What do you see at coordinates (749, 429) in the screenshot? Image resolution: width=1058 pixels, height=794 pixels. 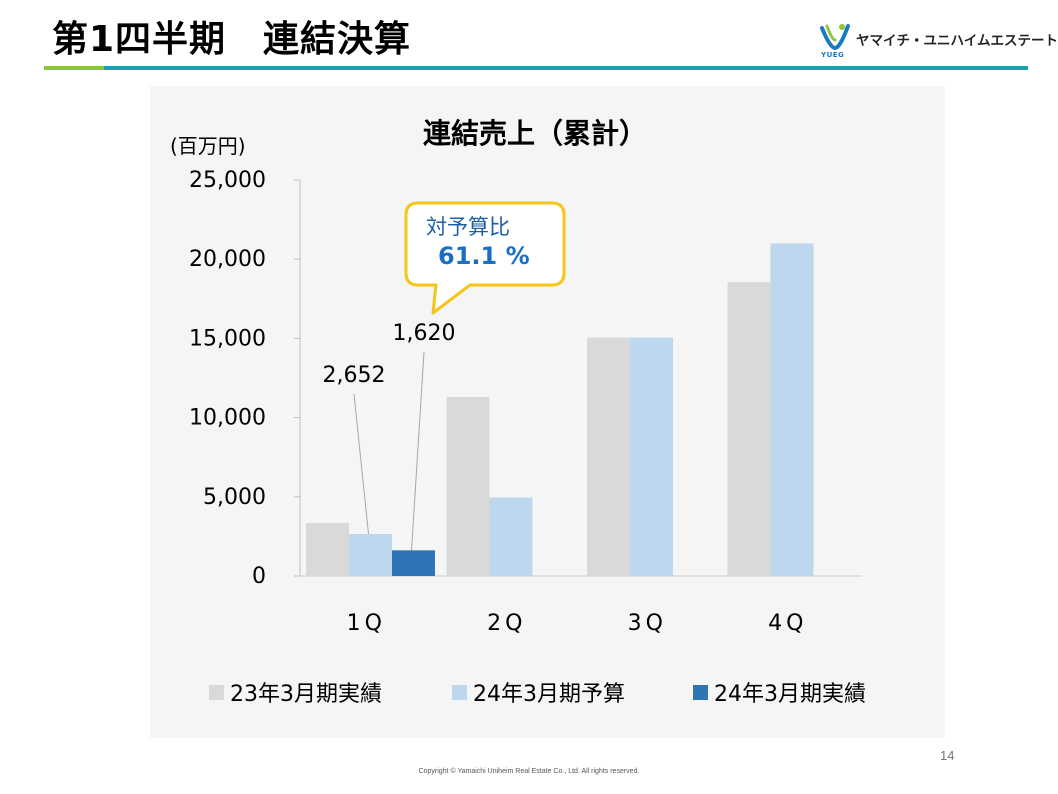 I see `bar-1-4Q` at bounding box center [749, 429].